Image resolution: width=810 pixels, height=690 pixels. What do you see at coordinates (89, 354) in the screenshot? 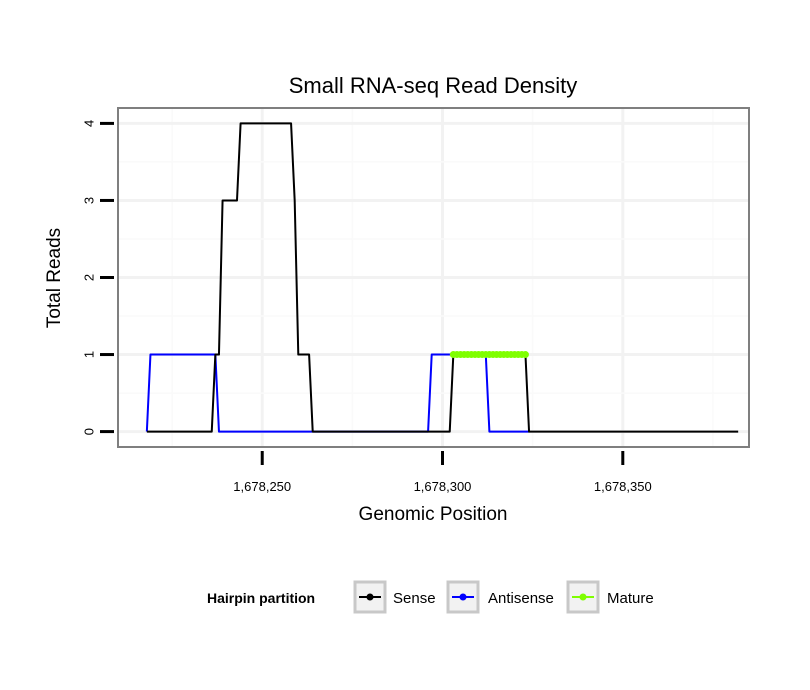
I see `y-tick-label: 1` at bounding box center [89, 354].